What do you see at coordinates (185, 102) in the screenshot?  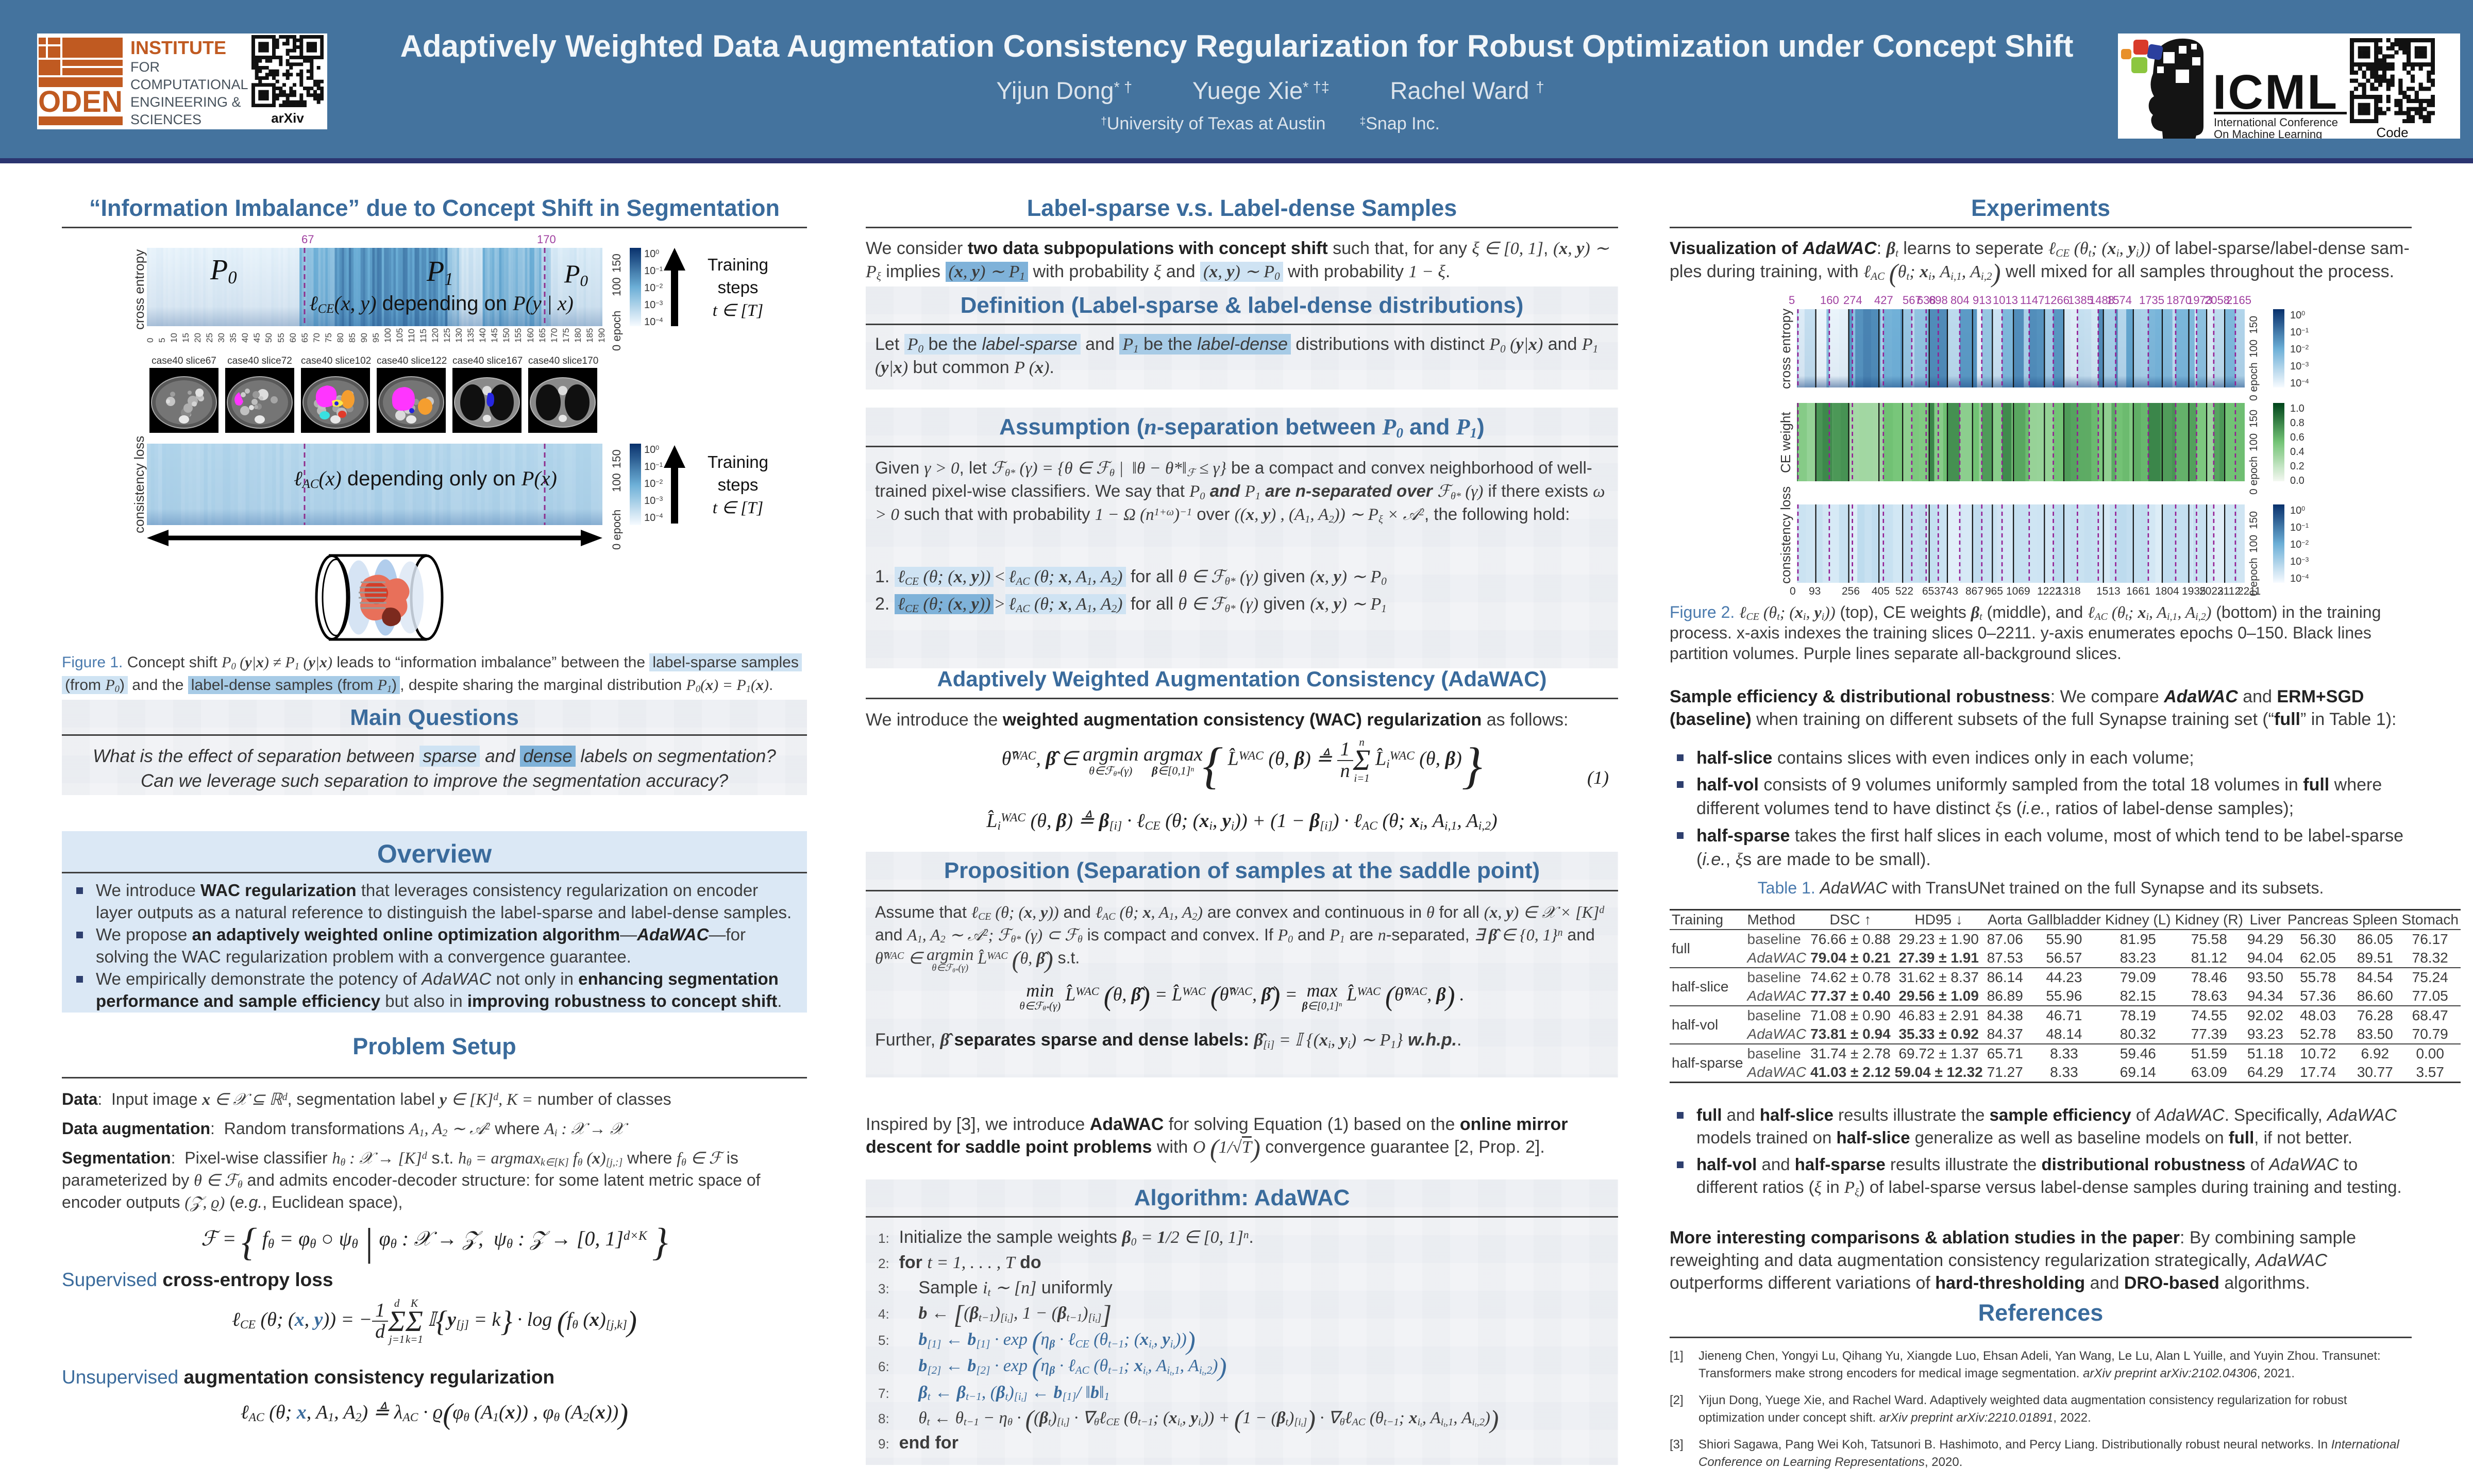 I see `svg-text: ENGINEERING &` at bounding box center [185, 102].